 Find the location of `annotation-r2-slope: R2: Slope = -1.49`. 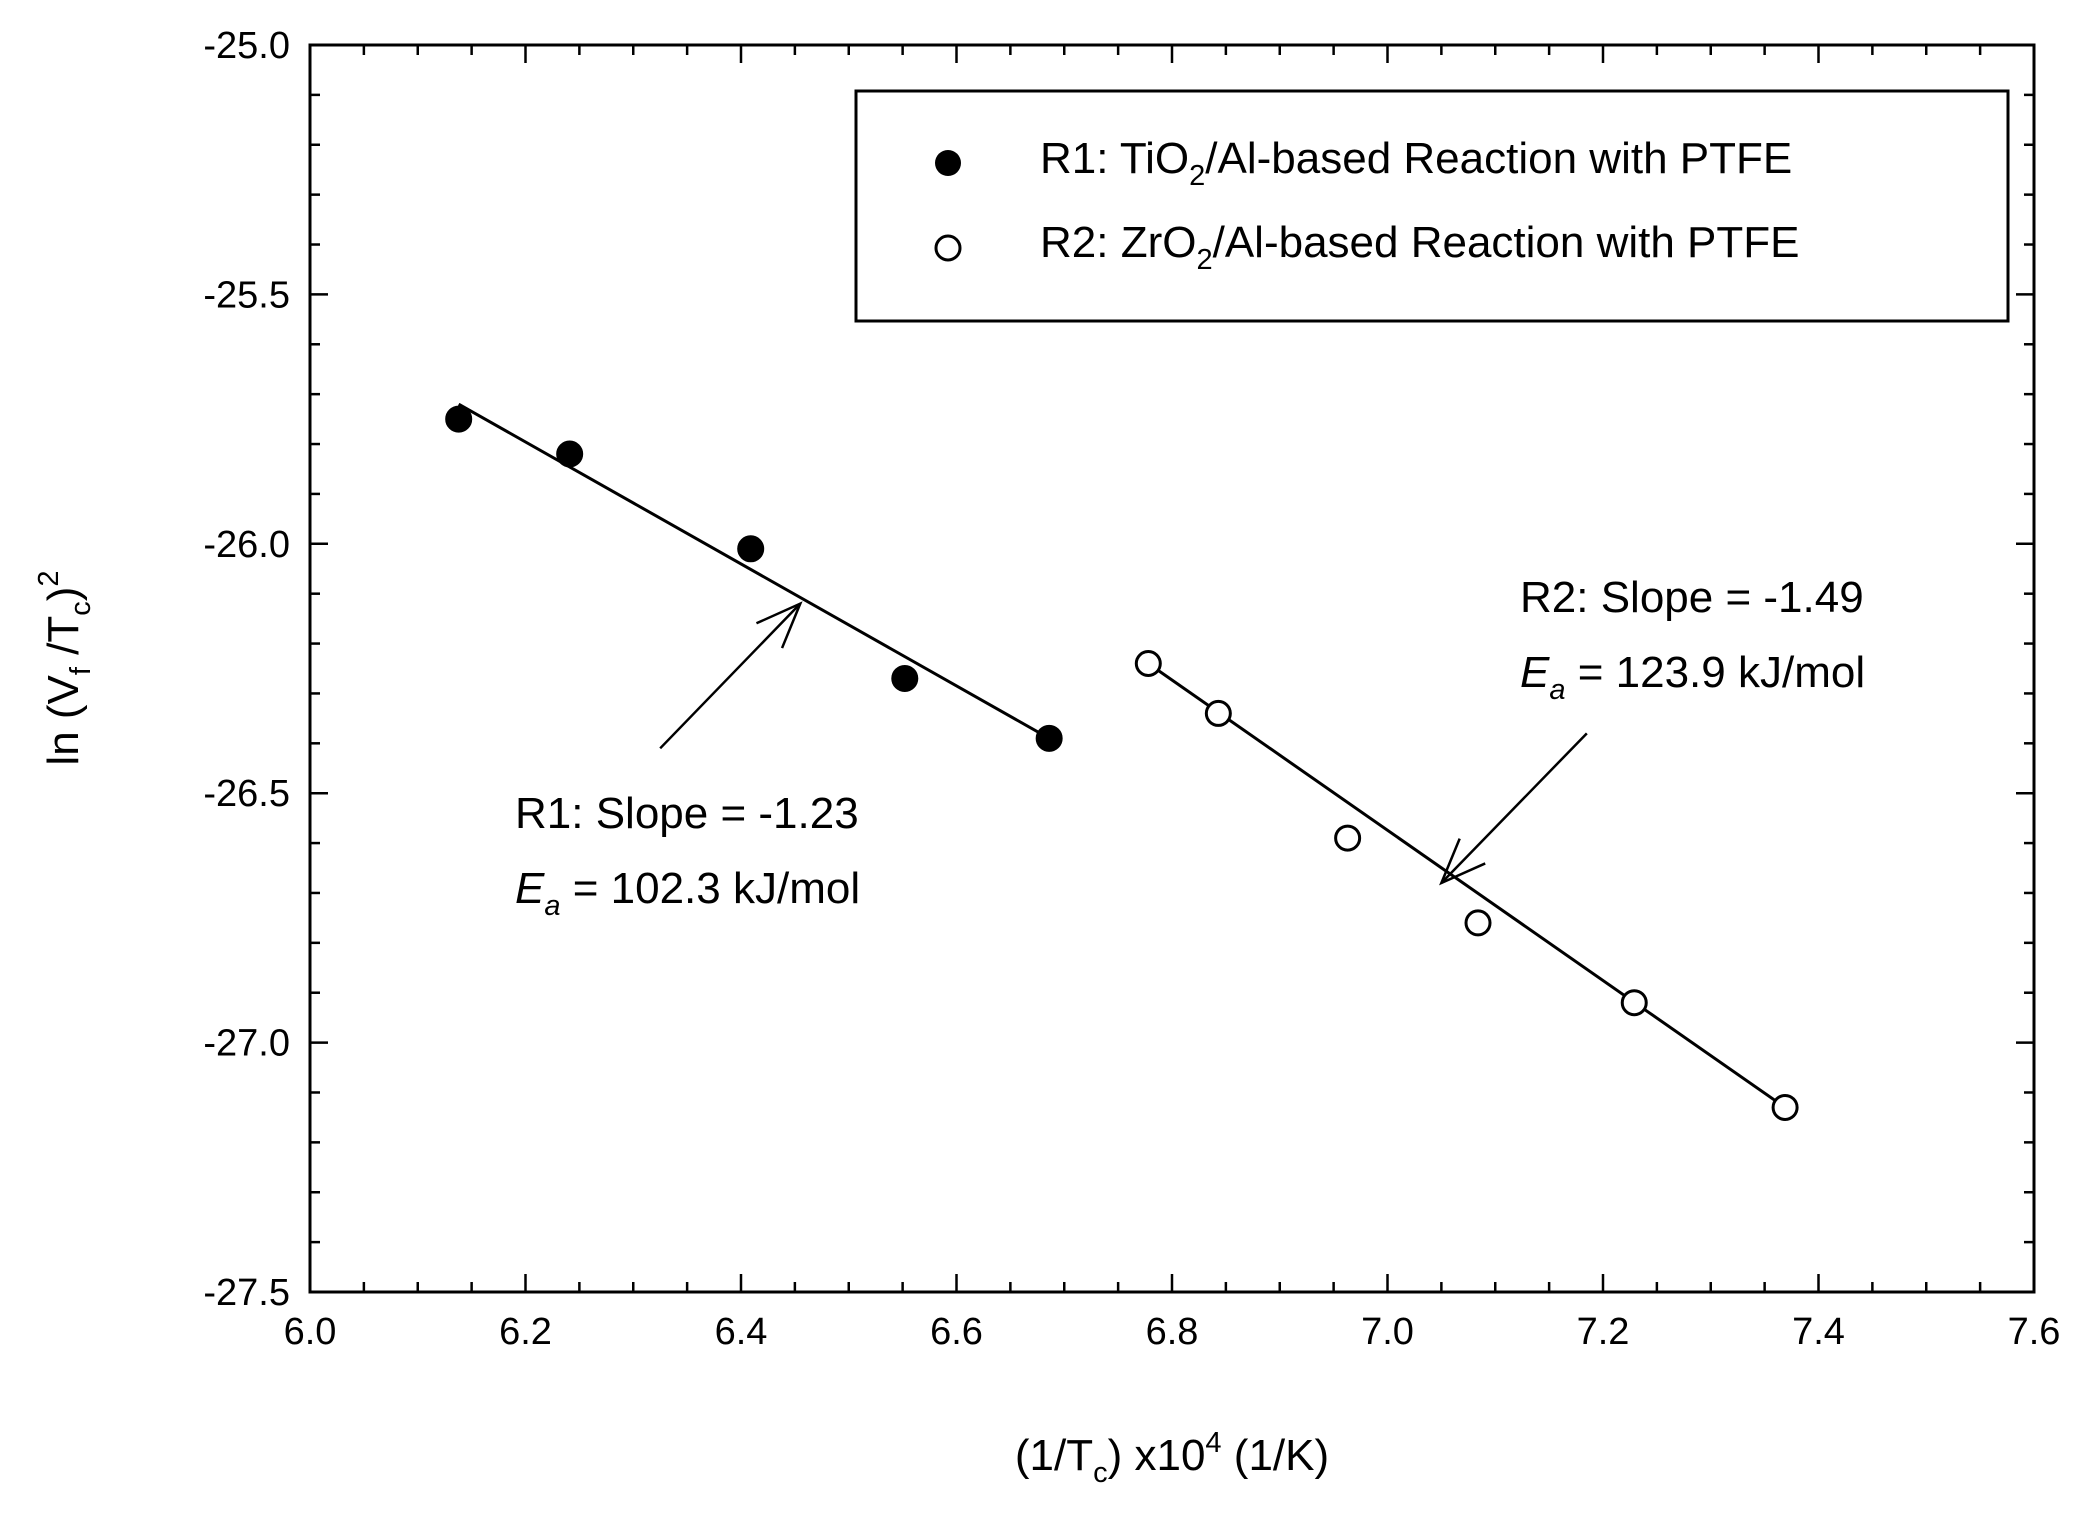

annotation-r2-slope: R2: Slope = -1.49 is located at coordinates (1692, 597).